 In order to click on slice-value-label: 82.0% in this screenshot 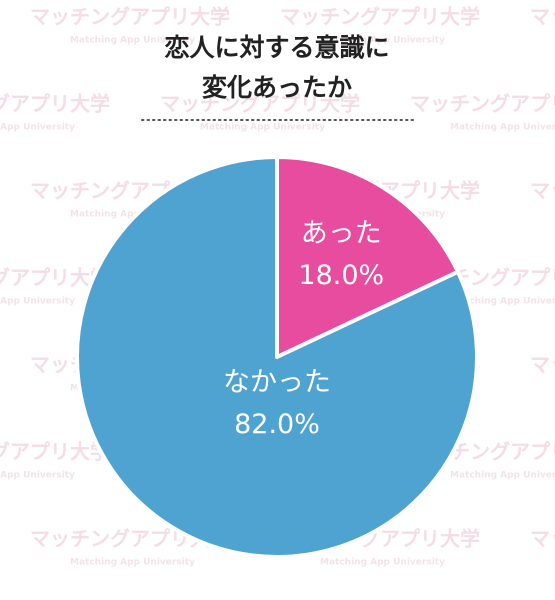, I will do `click(277, 424)`.